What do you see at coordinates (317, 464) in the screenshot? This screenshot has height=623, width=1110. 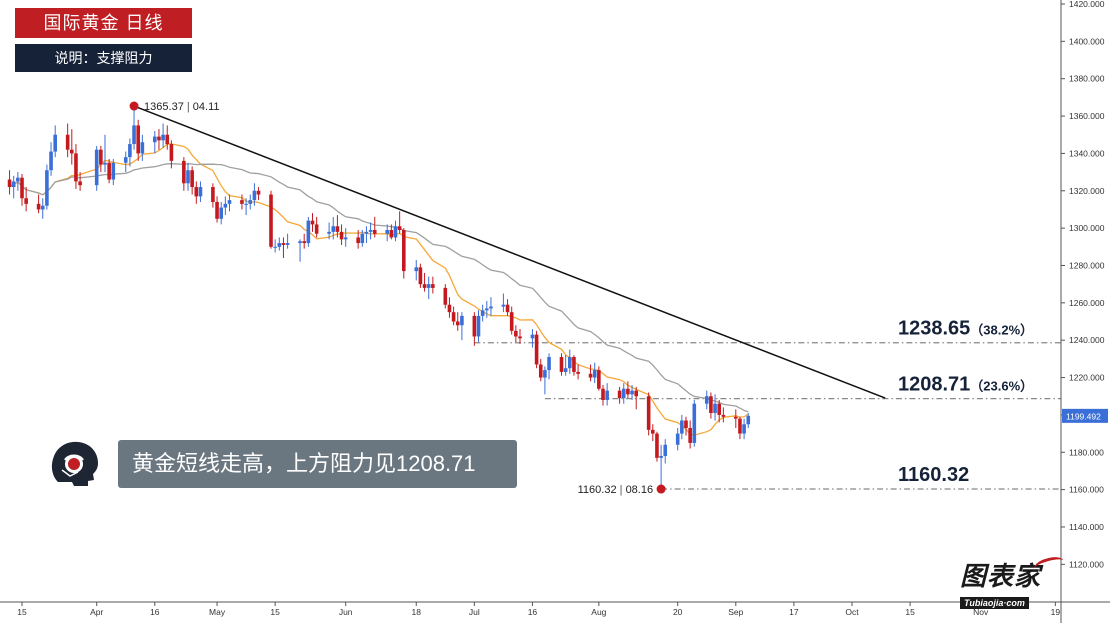 I see `analysis-callout: 黄金短线走高，上方阻力见1208.71` at bounding box center [317, 464].